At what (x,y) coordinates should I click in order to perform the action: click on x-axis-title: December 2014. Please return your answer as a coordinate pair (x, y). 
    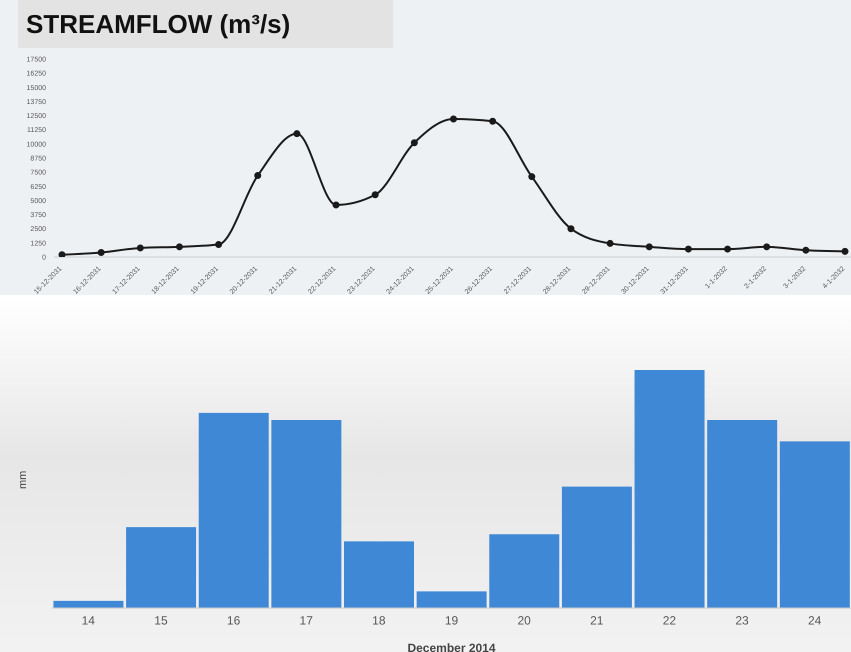
    Looking at the image, I should click on (451, 646).